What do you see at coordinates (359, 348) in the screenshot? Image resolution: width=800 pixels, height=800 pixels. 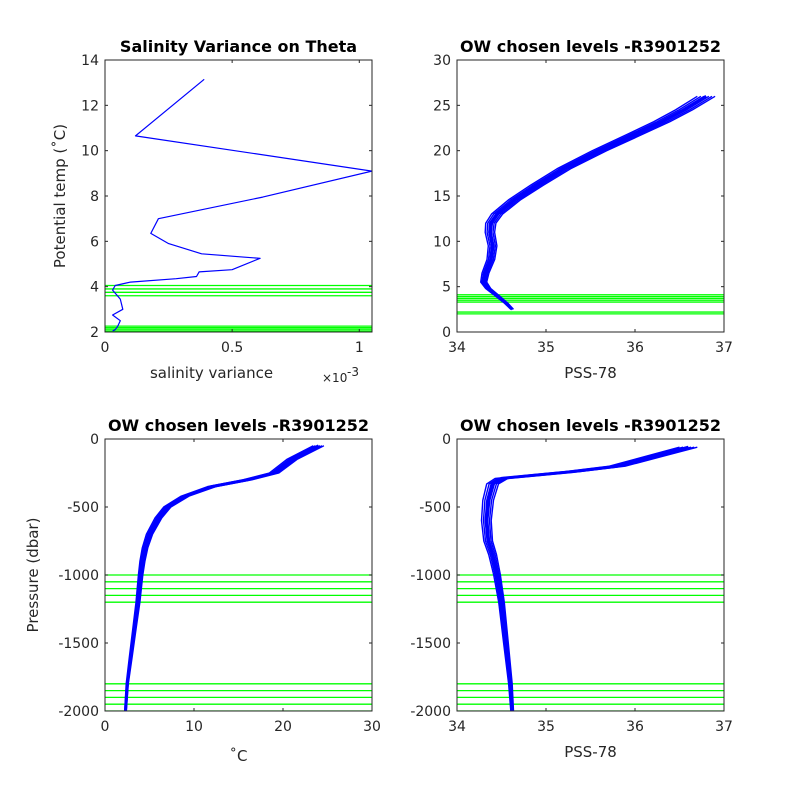 I see `x-tick-label: 1` at bounding box center [359, 348].